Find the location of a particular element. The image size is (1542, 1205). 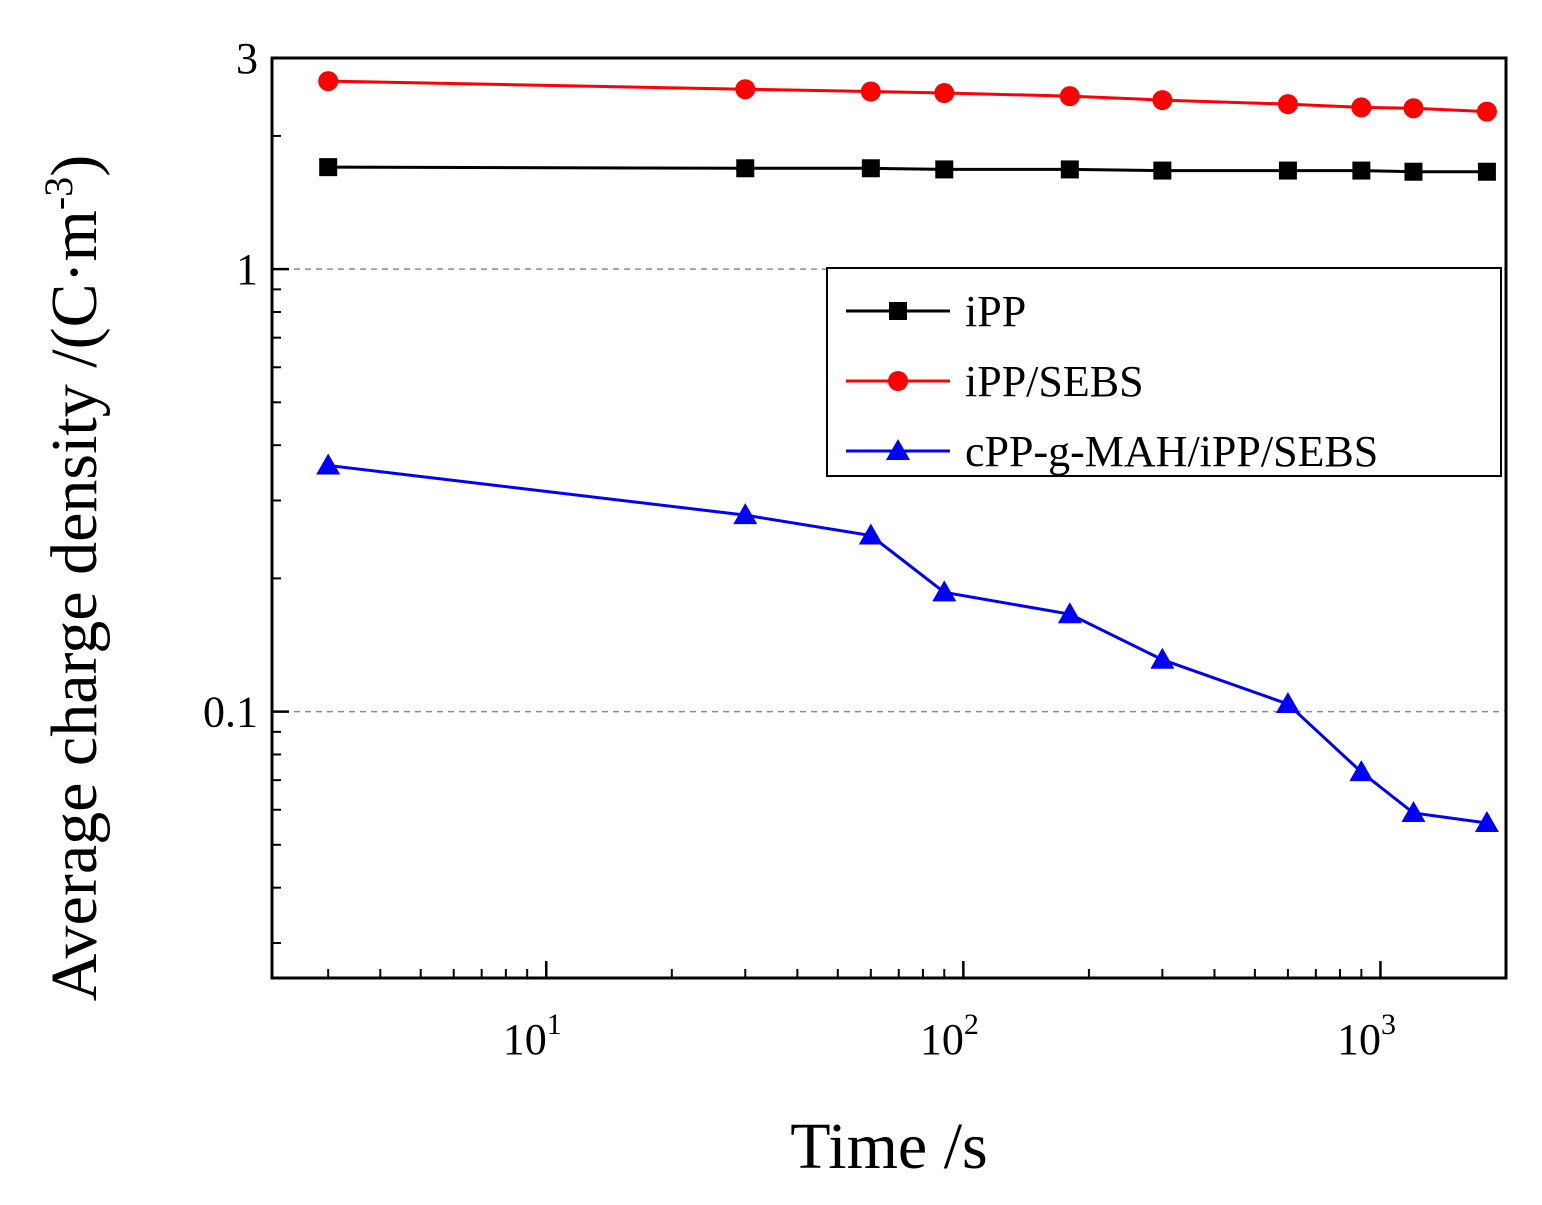

x-tick-label-exponent: 1 is located at coordinates (554, 1024).